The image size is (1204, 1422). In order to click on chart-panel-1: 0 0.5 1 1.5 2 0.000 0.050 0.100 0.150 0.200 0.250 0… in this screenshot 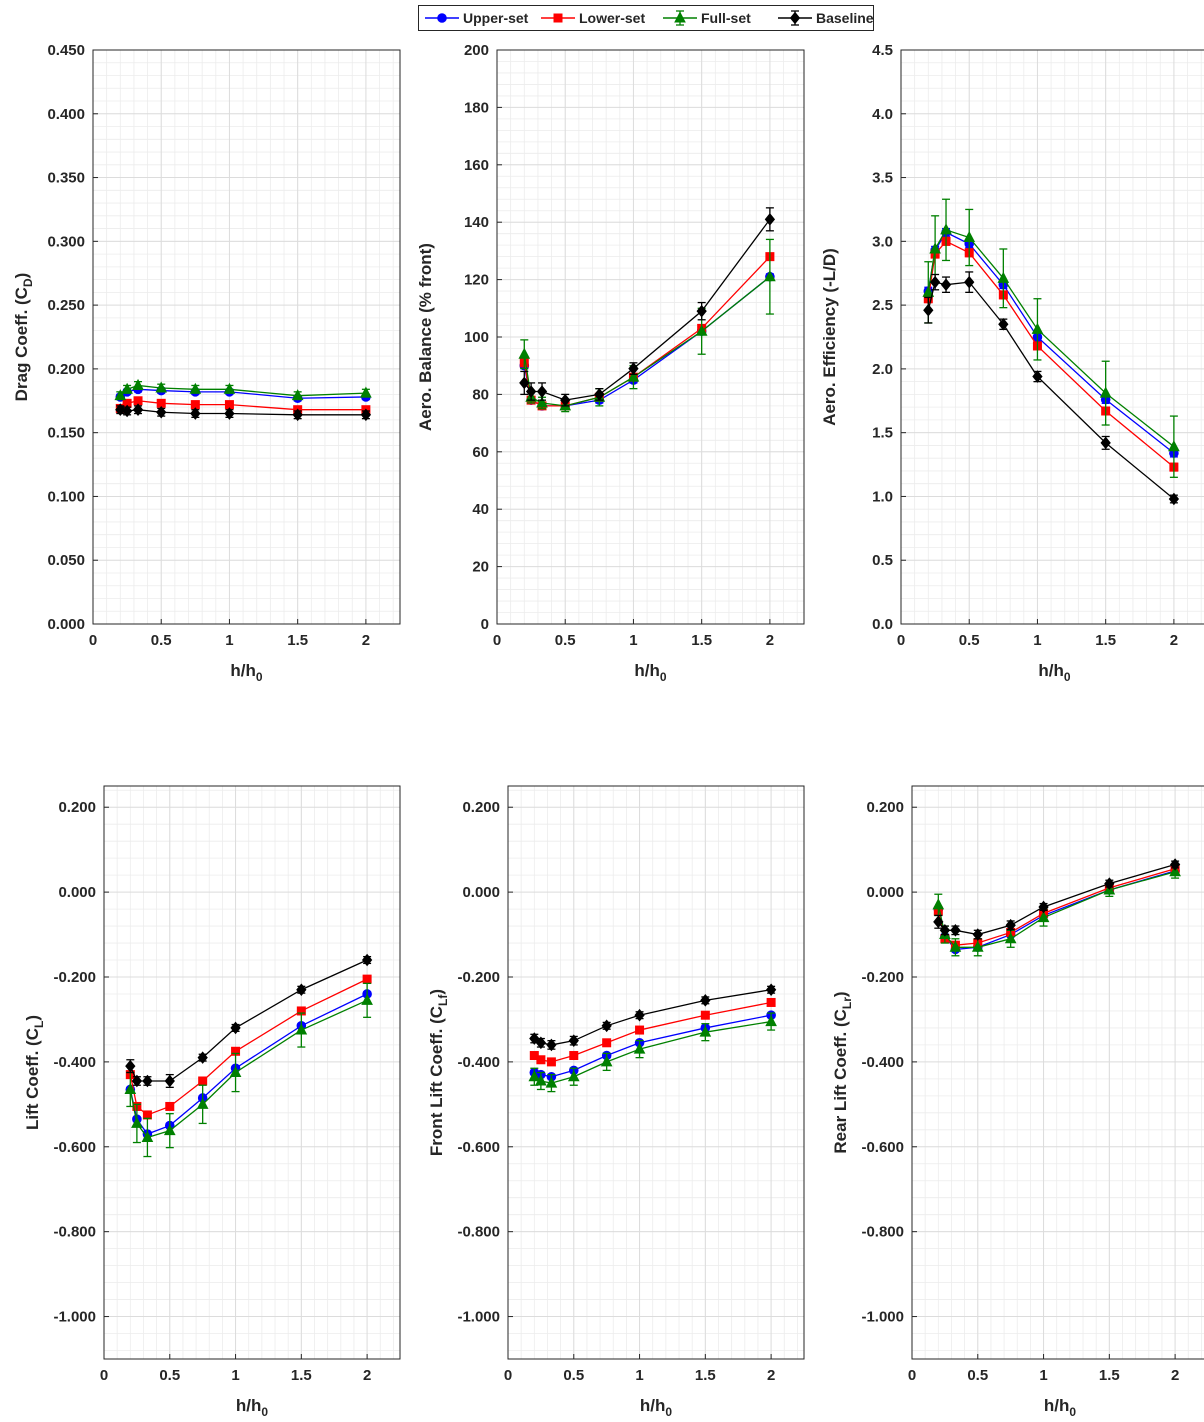, I will do `click(206, 363)`.